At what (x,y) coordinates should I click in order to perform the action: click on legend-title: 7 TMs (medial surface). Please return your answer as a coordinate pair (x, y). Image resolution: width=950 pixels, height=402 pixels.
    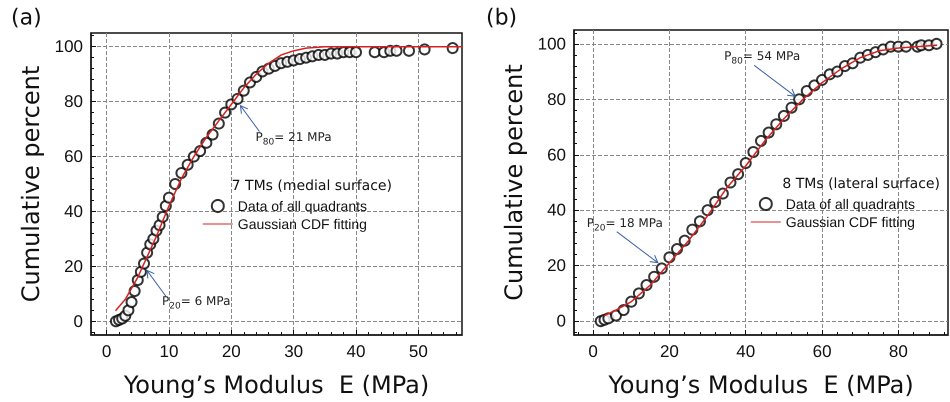
    Looking at the image, I should click on (312, 186).